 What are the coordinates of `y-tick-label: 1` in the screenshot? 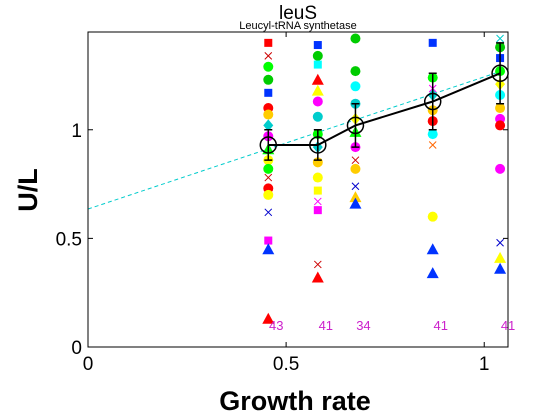 It's located at (76, 131).